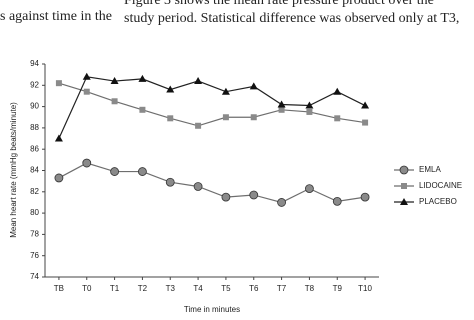 This screenshot has height=320, width=474. What do you see at coordinates (34, 212) in the screenshot?
I see `y-tick-label: 80` at bounding box center [34, 212].